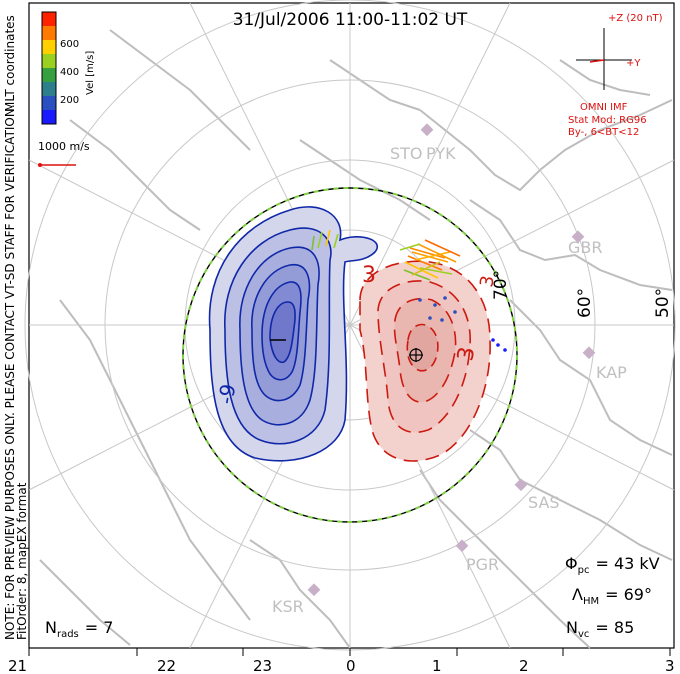 Image resolution: width=680 pixels, height=674 pixels. I want to click on mlt-tick-0: 0, so click(351, 665).